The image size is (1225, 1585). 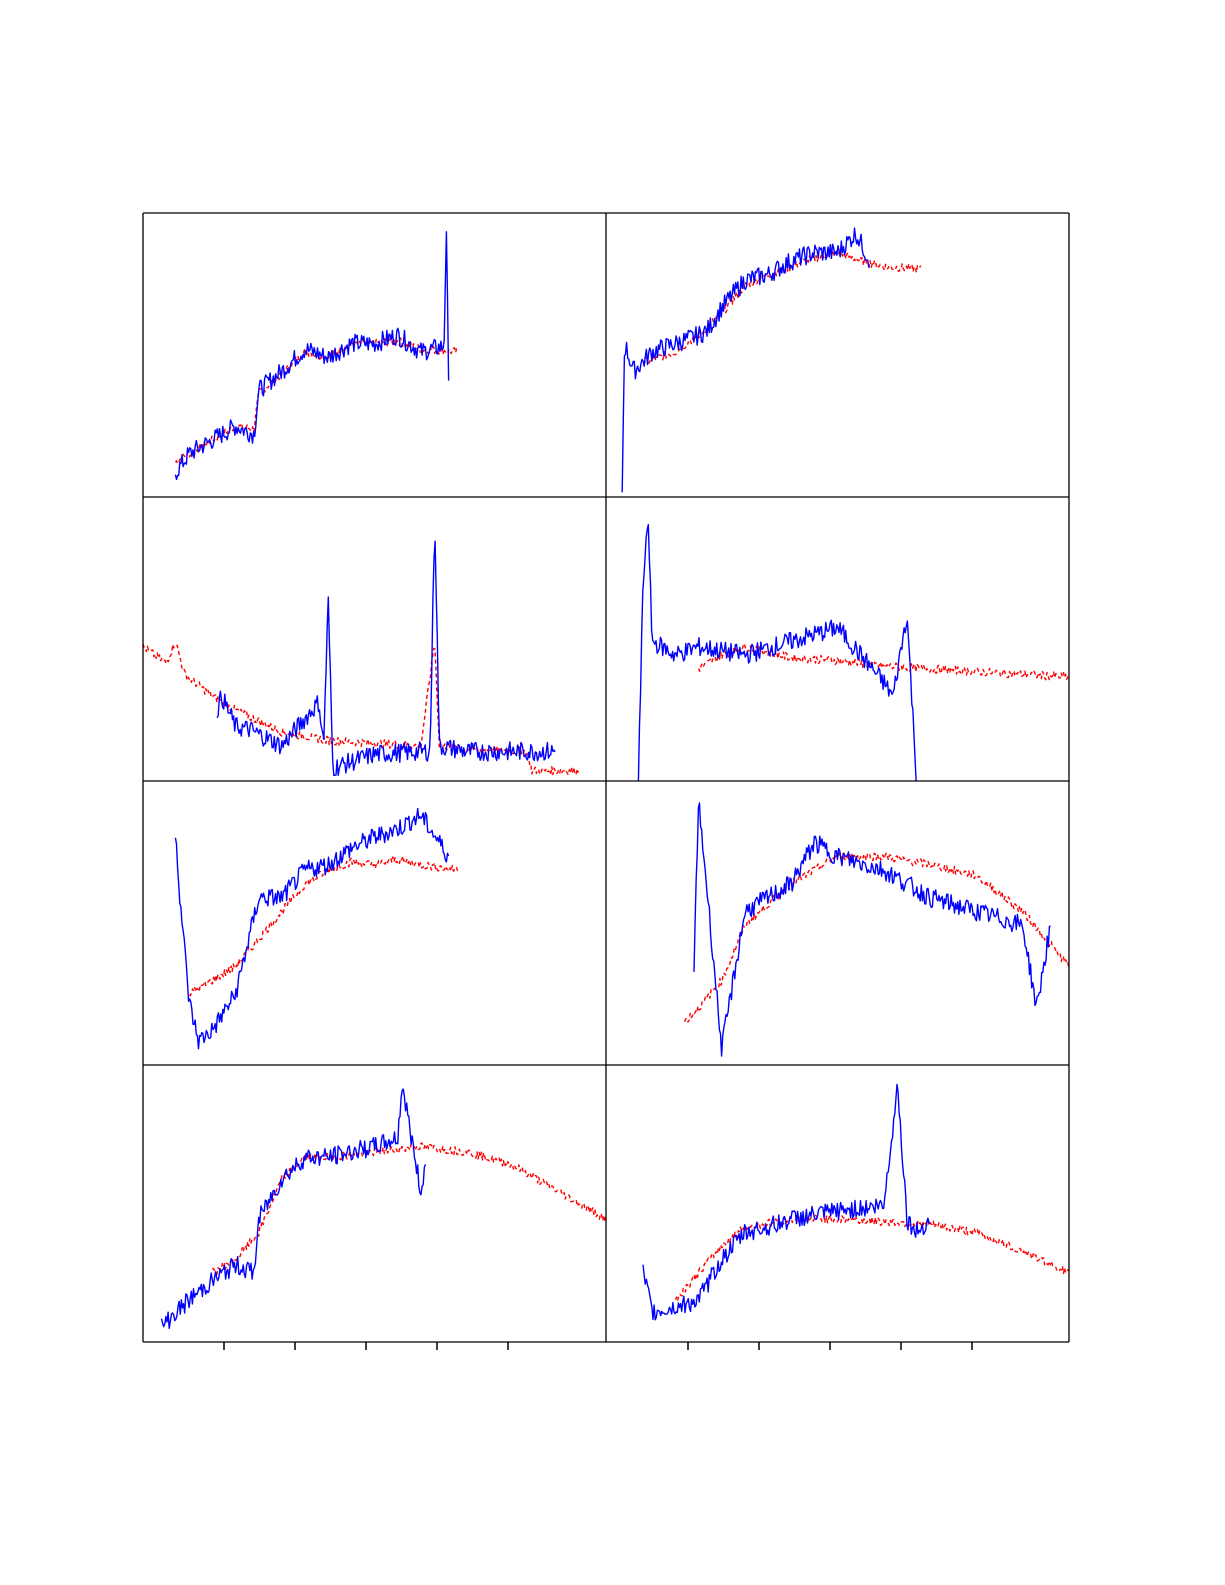 I want to click on panel-row3-col1, so click(x=316, y=928).